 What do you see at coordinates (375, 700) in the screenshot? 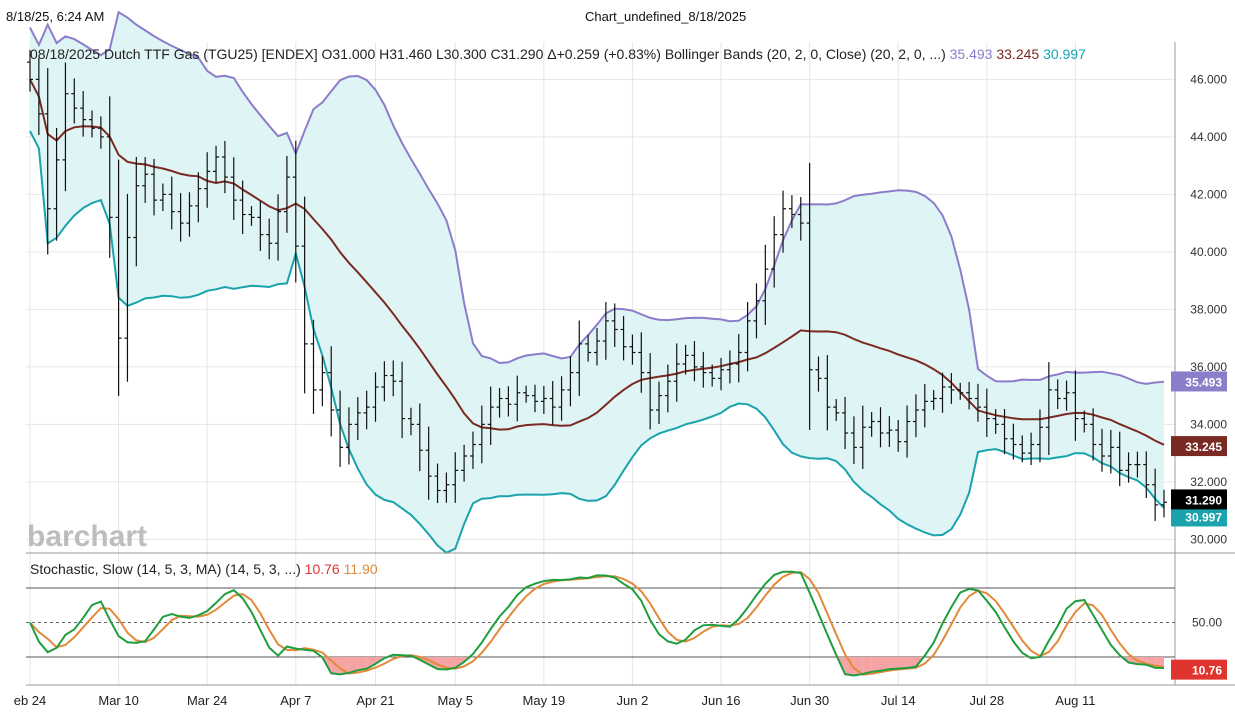
I see `x-tick-label: Apr 21` at bounding box center [375, 700].